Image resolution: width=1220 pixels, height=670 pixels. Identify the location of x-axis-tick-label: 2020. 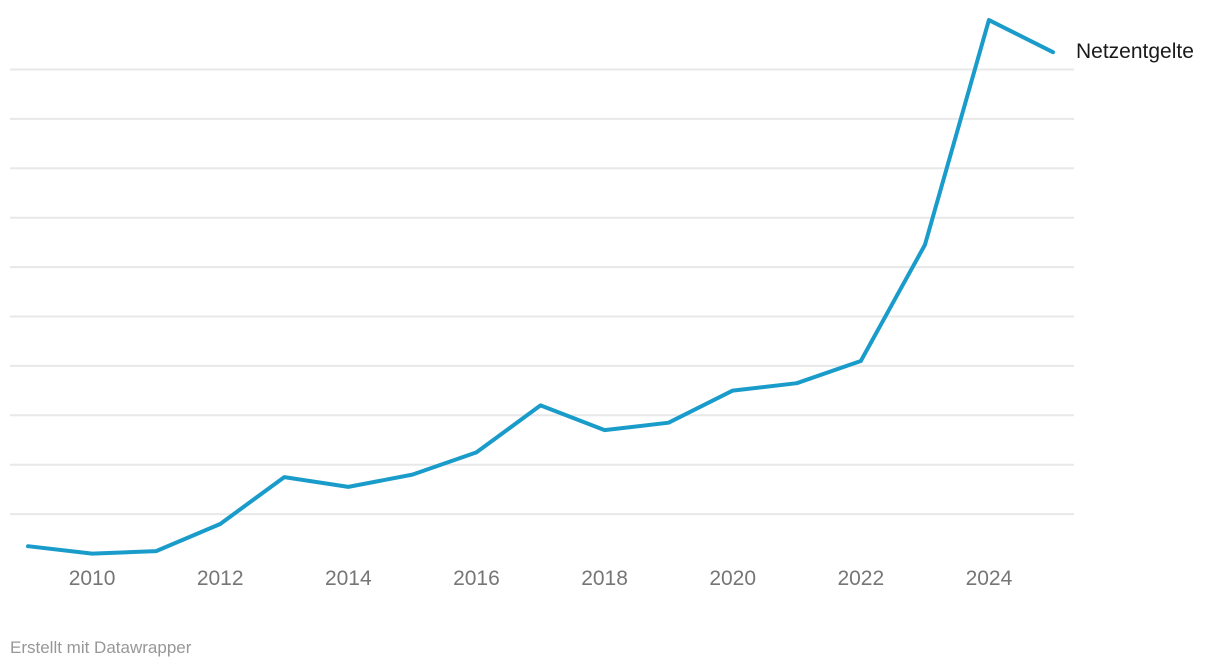
(732, 578).